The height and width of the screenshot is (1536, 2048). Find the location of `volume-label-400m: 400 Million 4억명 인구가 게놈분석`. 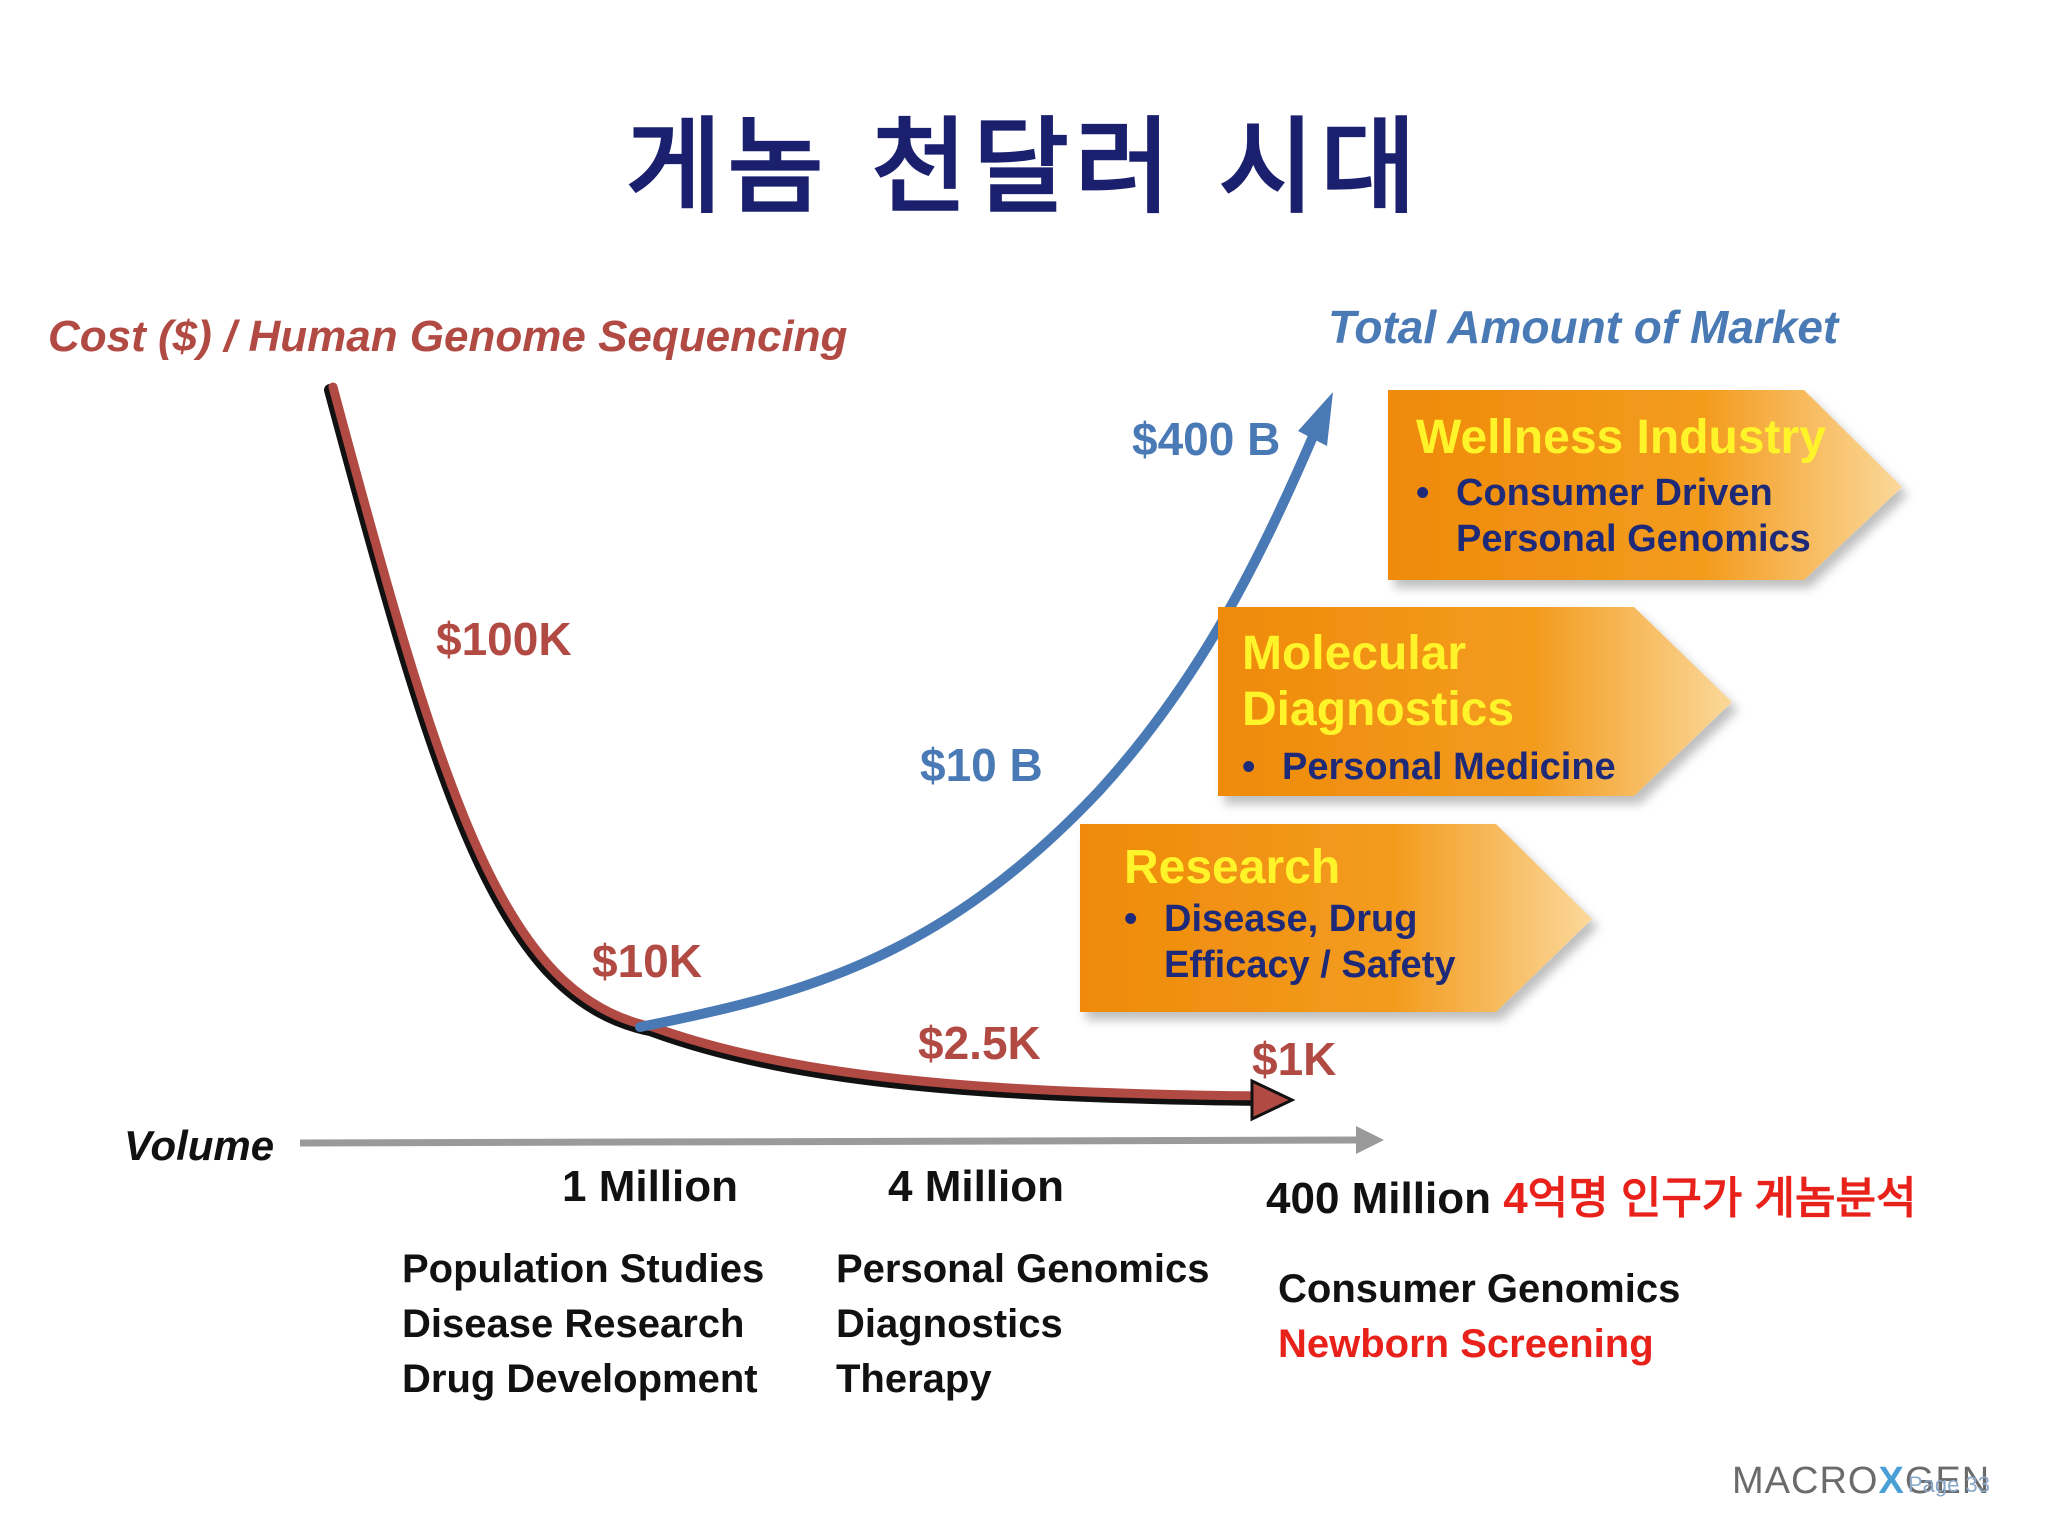

volume-label-400m: 400 Million 4억명 인구가 게놈분석 is located at coordinates (1591, 1198).